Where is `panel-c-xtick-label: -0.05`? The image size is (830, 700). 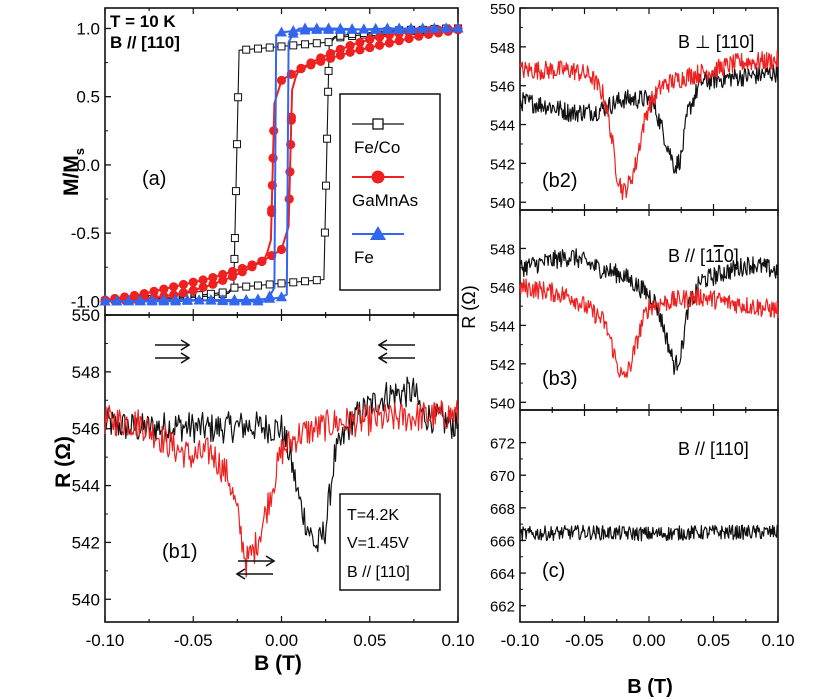 panel-c-xtick-label: -0.05 is located at coordinates (584, 640).